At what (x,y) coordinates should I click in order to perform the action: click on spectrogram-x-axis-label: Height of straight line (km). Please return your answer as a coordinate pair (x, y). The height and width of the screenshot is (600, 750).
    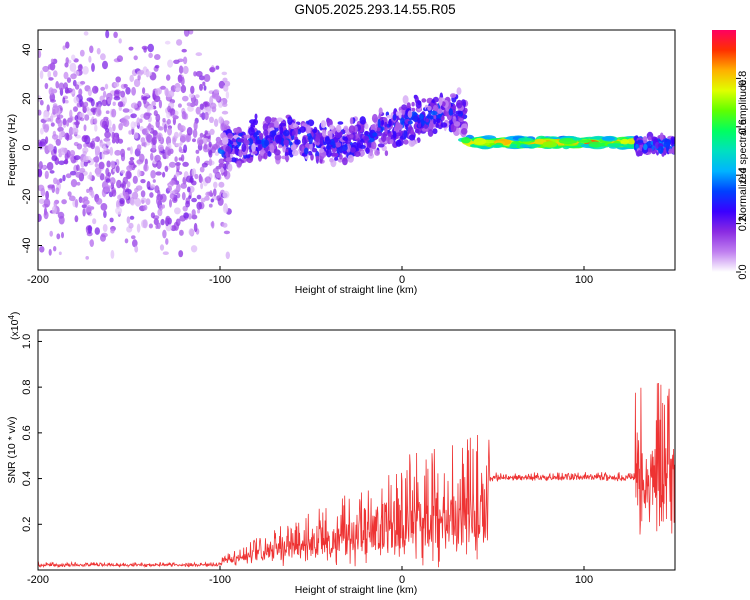
    Looking at the image, I should click on (356, 290).